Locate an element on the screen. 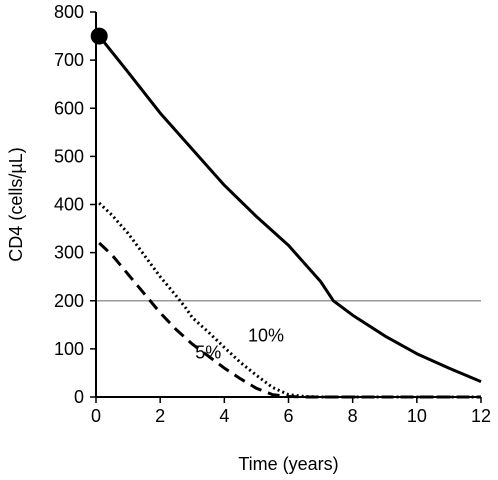  y-tick-label: 300 is located at coordinates (69, 253).